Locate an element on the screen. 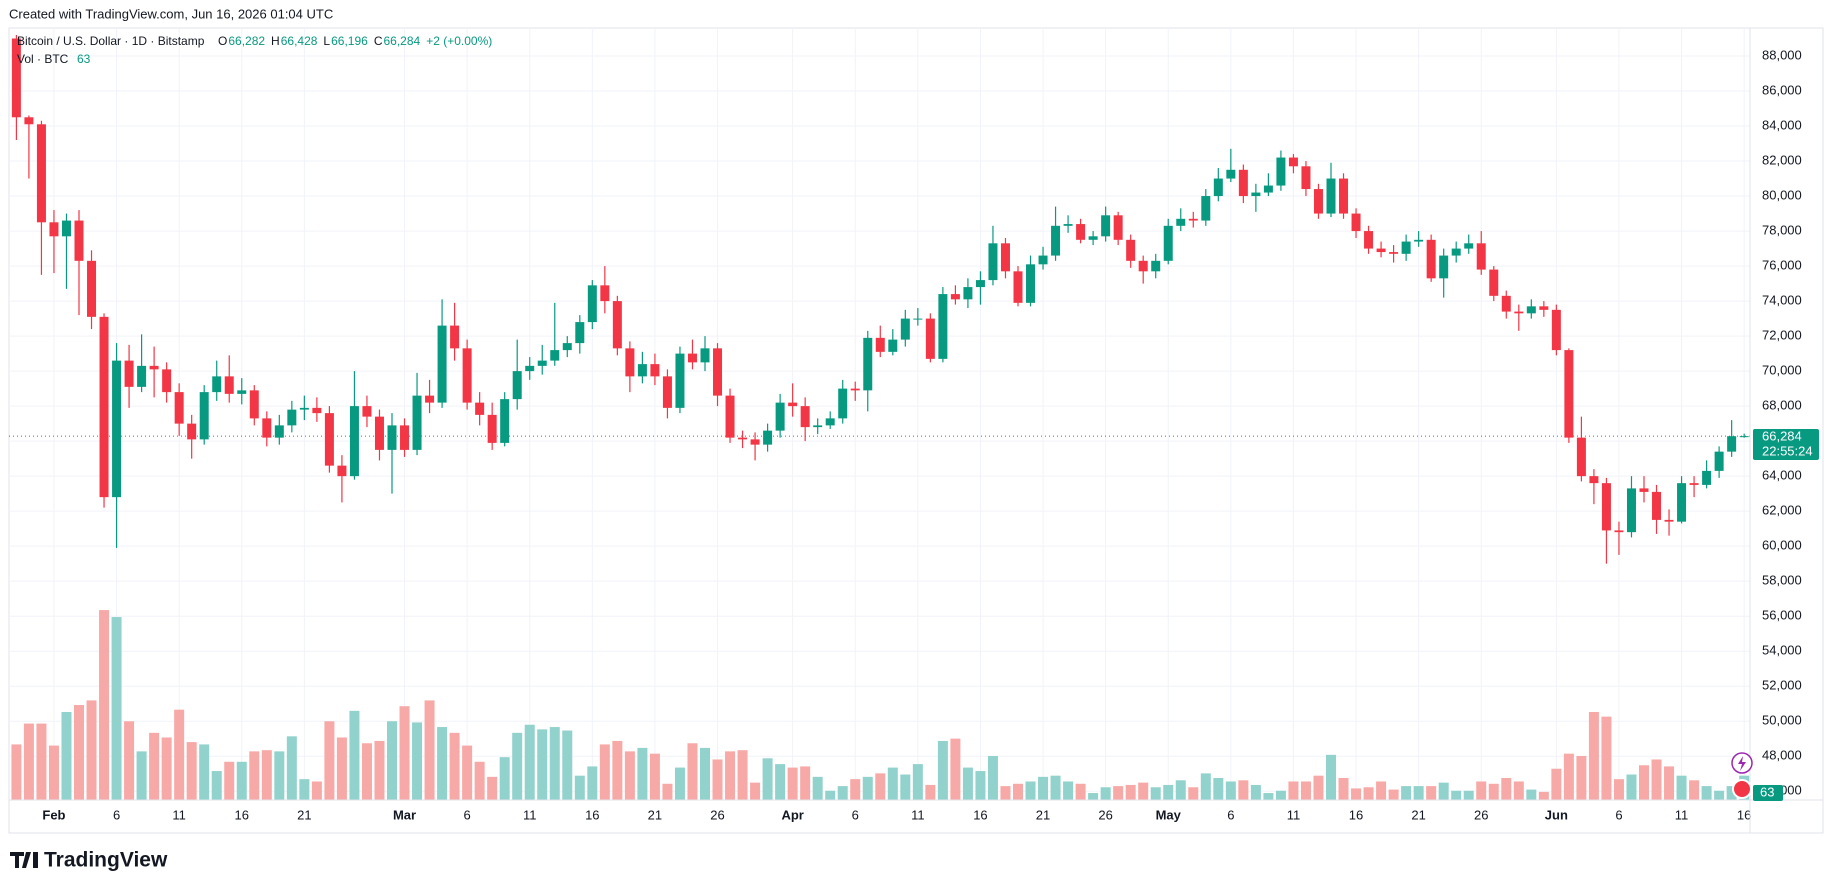 The width and height of the screenshot is (1835, 889). x-tick-label: 11 is located at coordinates (530, 814).